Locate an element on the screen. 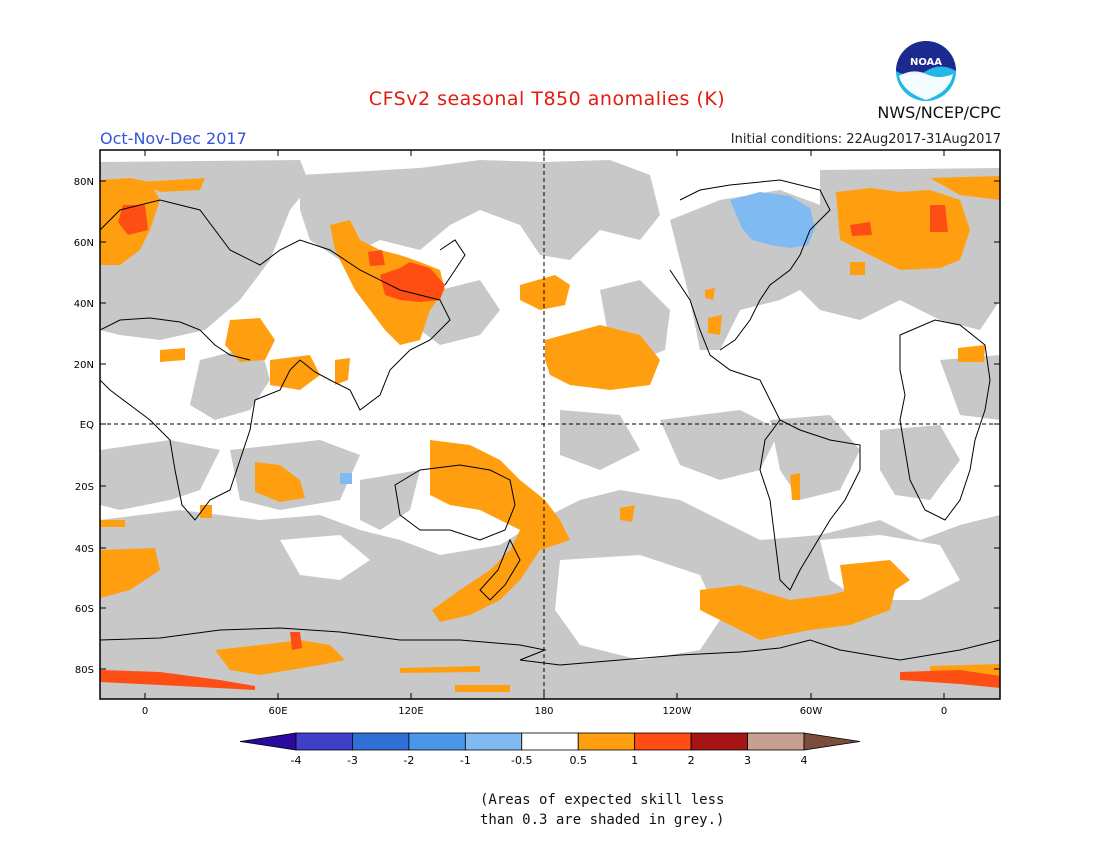 The height and width of the screenshot is (850, 1100). noaa-logo: NOAA is located at coordinates (926, 71).